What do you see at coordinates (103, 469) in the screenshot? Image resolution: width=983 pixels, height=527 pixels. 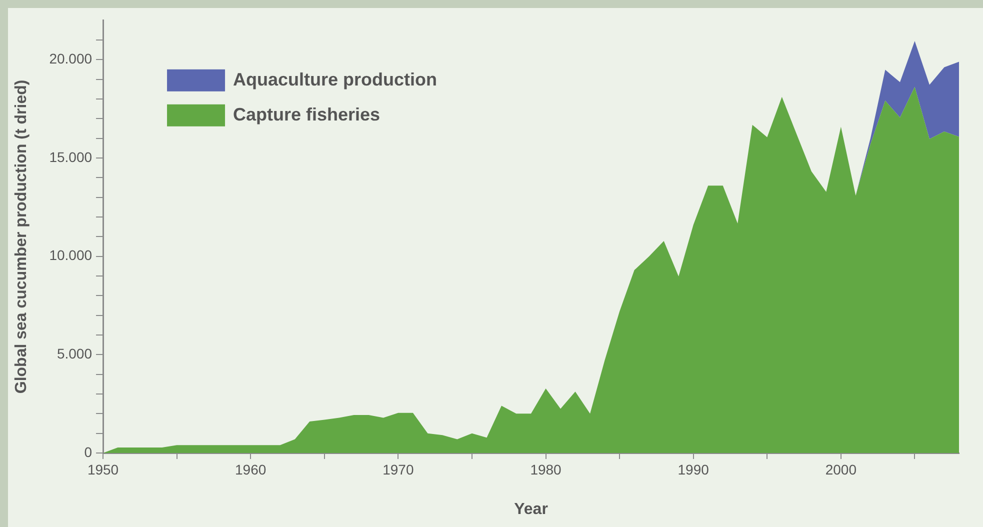 I see `x-tick-label: 1950` at bounding box center [103, 469].